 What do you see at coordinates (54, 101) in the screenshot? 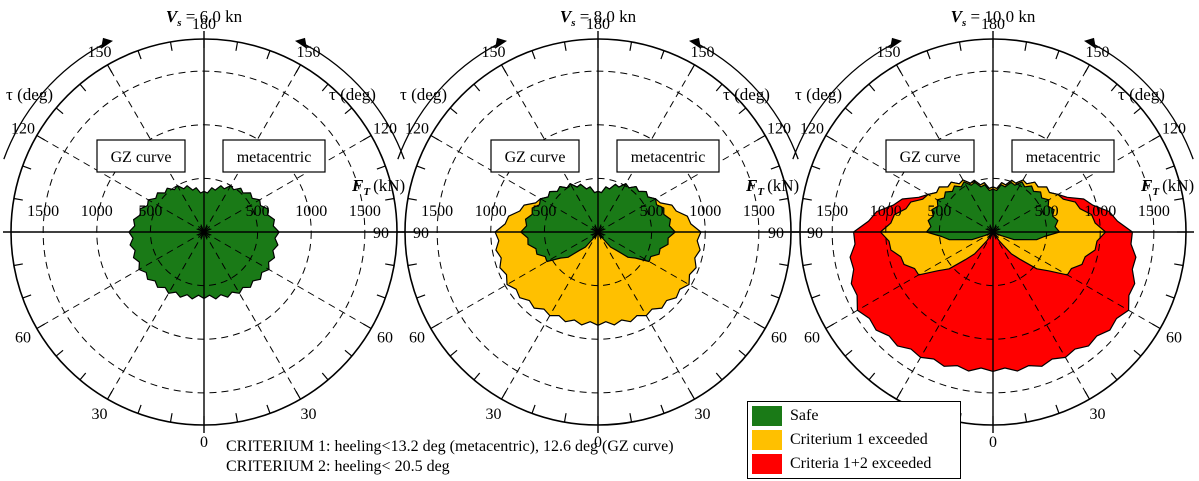
I see `tau-arrow-left` at bounding box center [54, 101].